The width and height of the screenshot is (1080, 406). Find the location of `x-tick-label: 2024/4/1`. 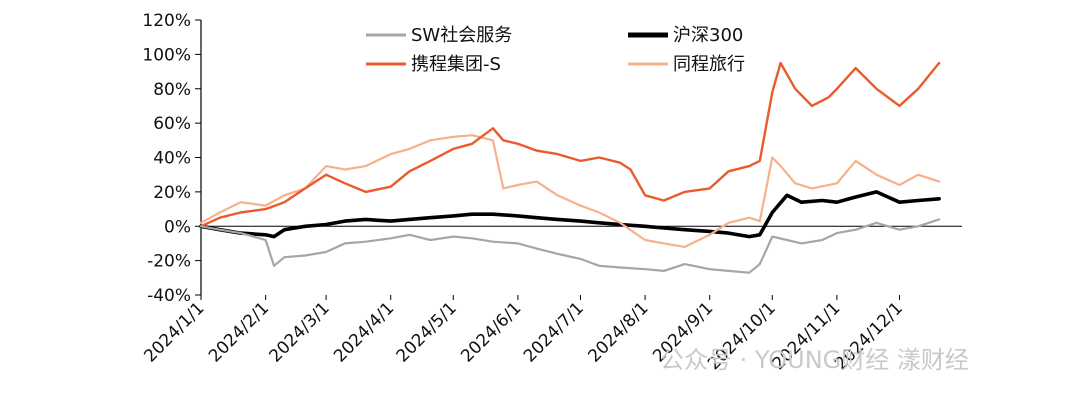

x-tick-label: 2024/4/1 is located at coordinates (364, 332).